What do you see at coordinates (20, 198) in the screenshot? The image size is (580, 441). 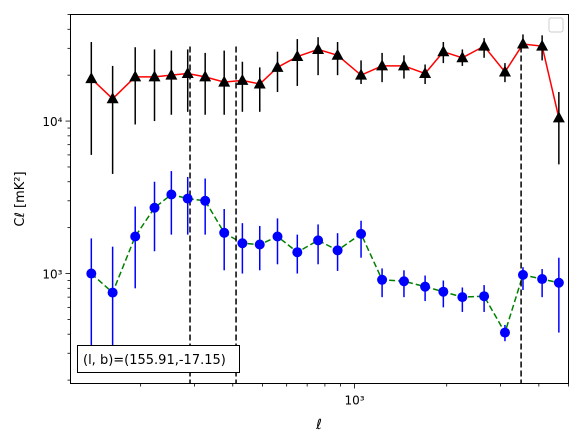 I see `y-axis-label: Cℓ [mK²]` at bounding box center [20, 198].